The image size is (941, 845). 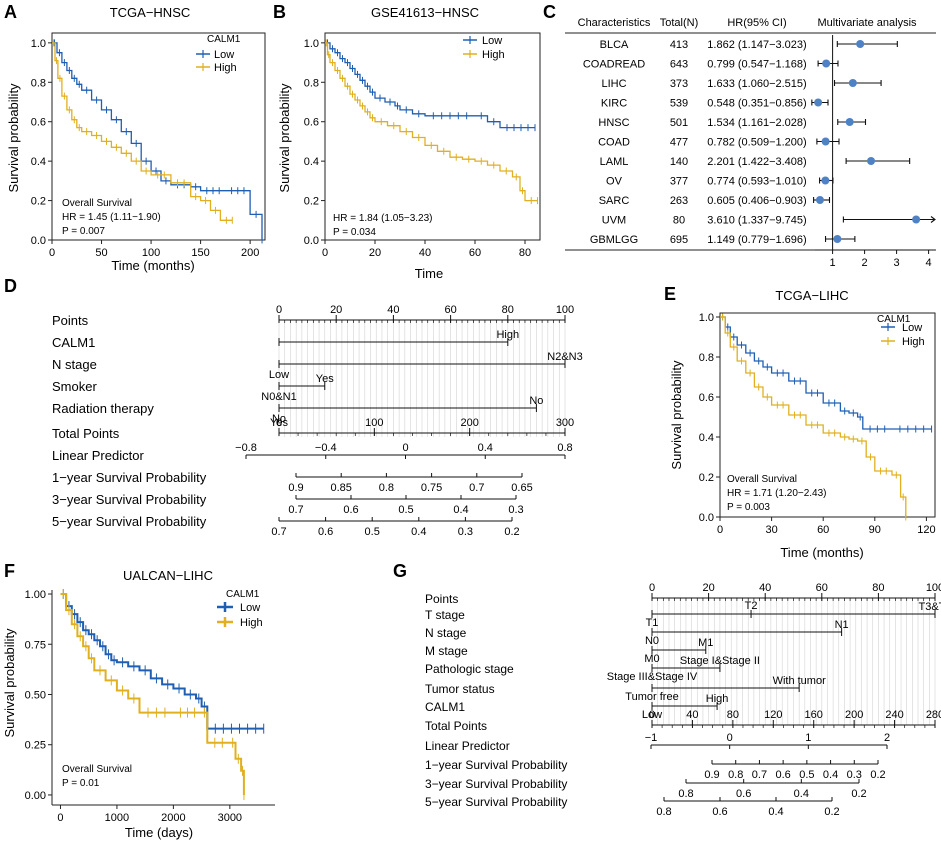 What do you see at coordinates (679, 65) in the screenshot?
I see `forest-total-n: 643` at bounding box center [679, 65].